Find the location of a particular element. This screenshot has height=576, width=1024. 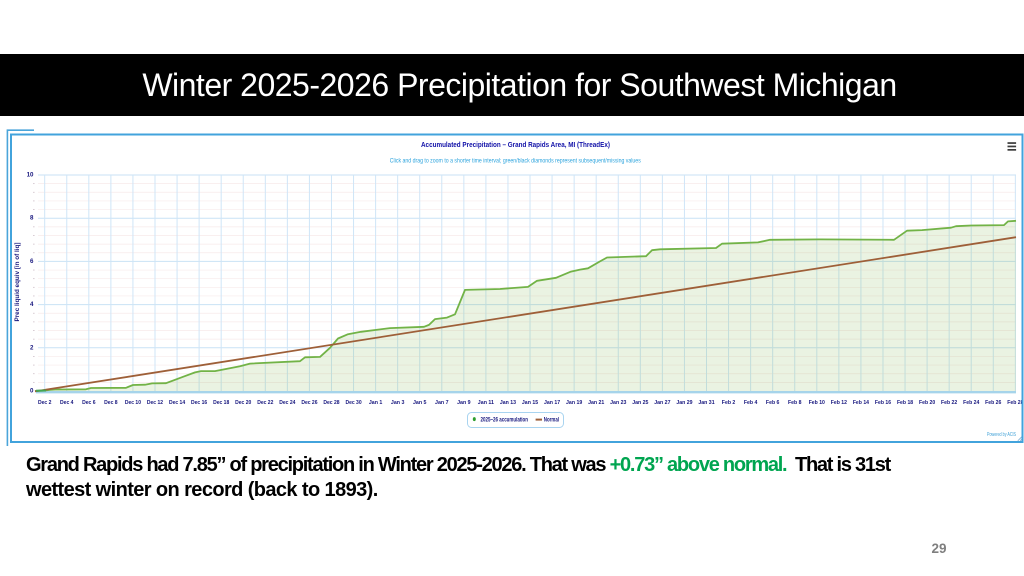

svg-text: Jan 13 is located at coordinates (508, 403).